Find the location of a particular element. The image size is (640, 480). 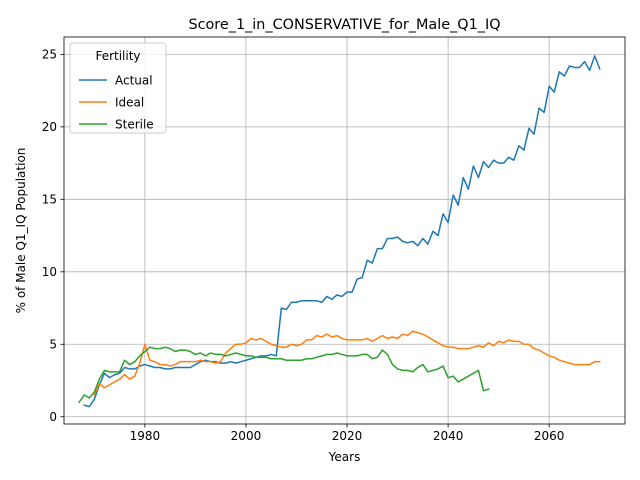

x-tick-label: 2060 is located at coordinates (549, 436).